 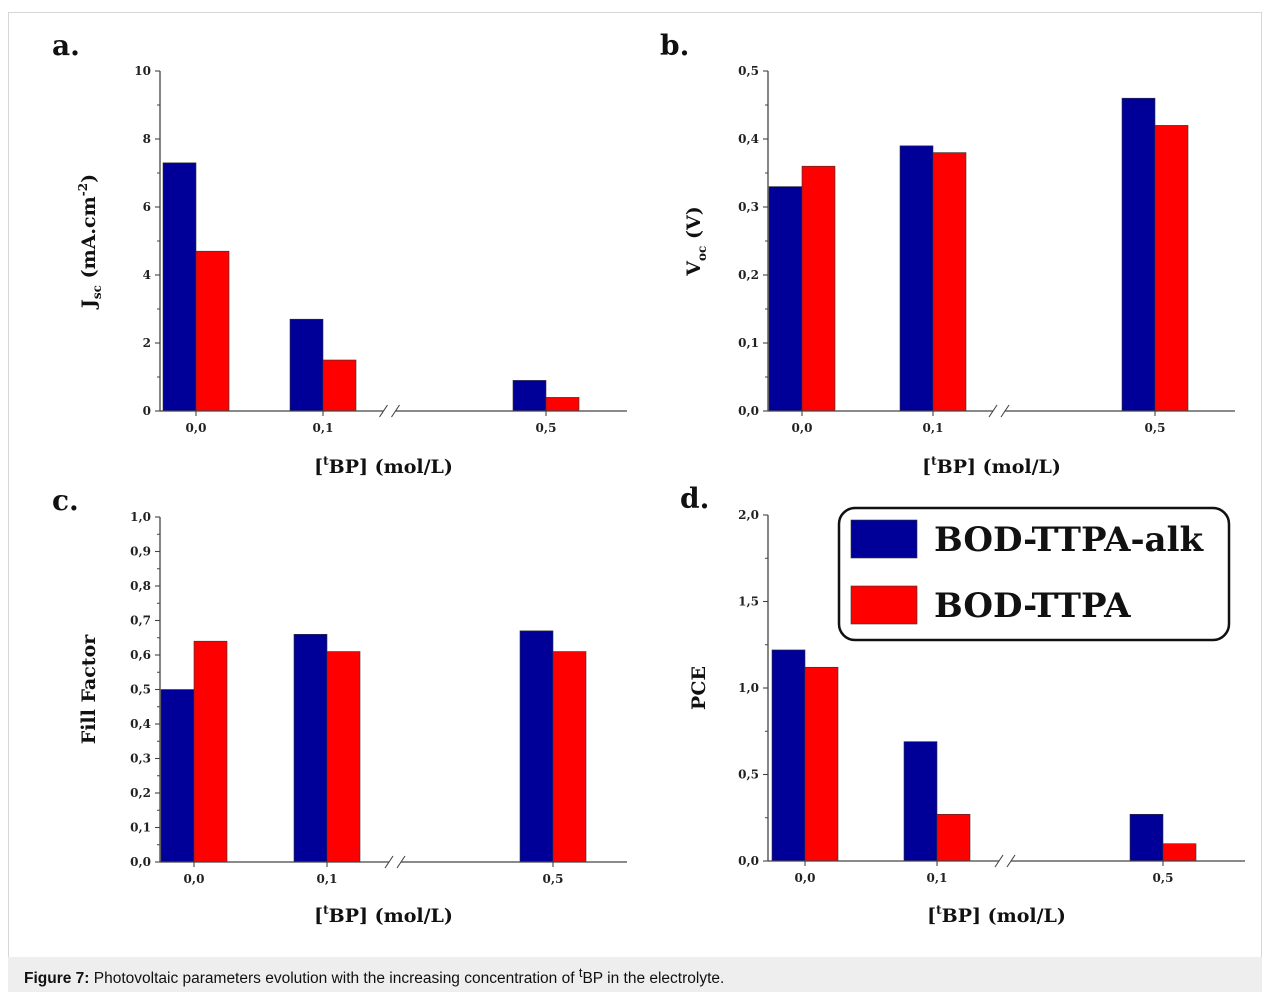 I want to click on y-tick-label: 1,0, so click(x=748, y=688).